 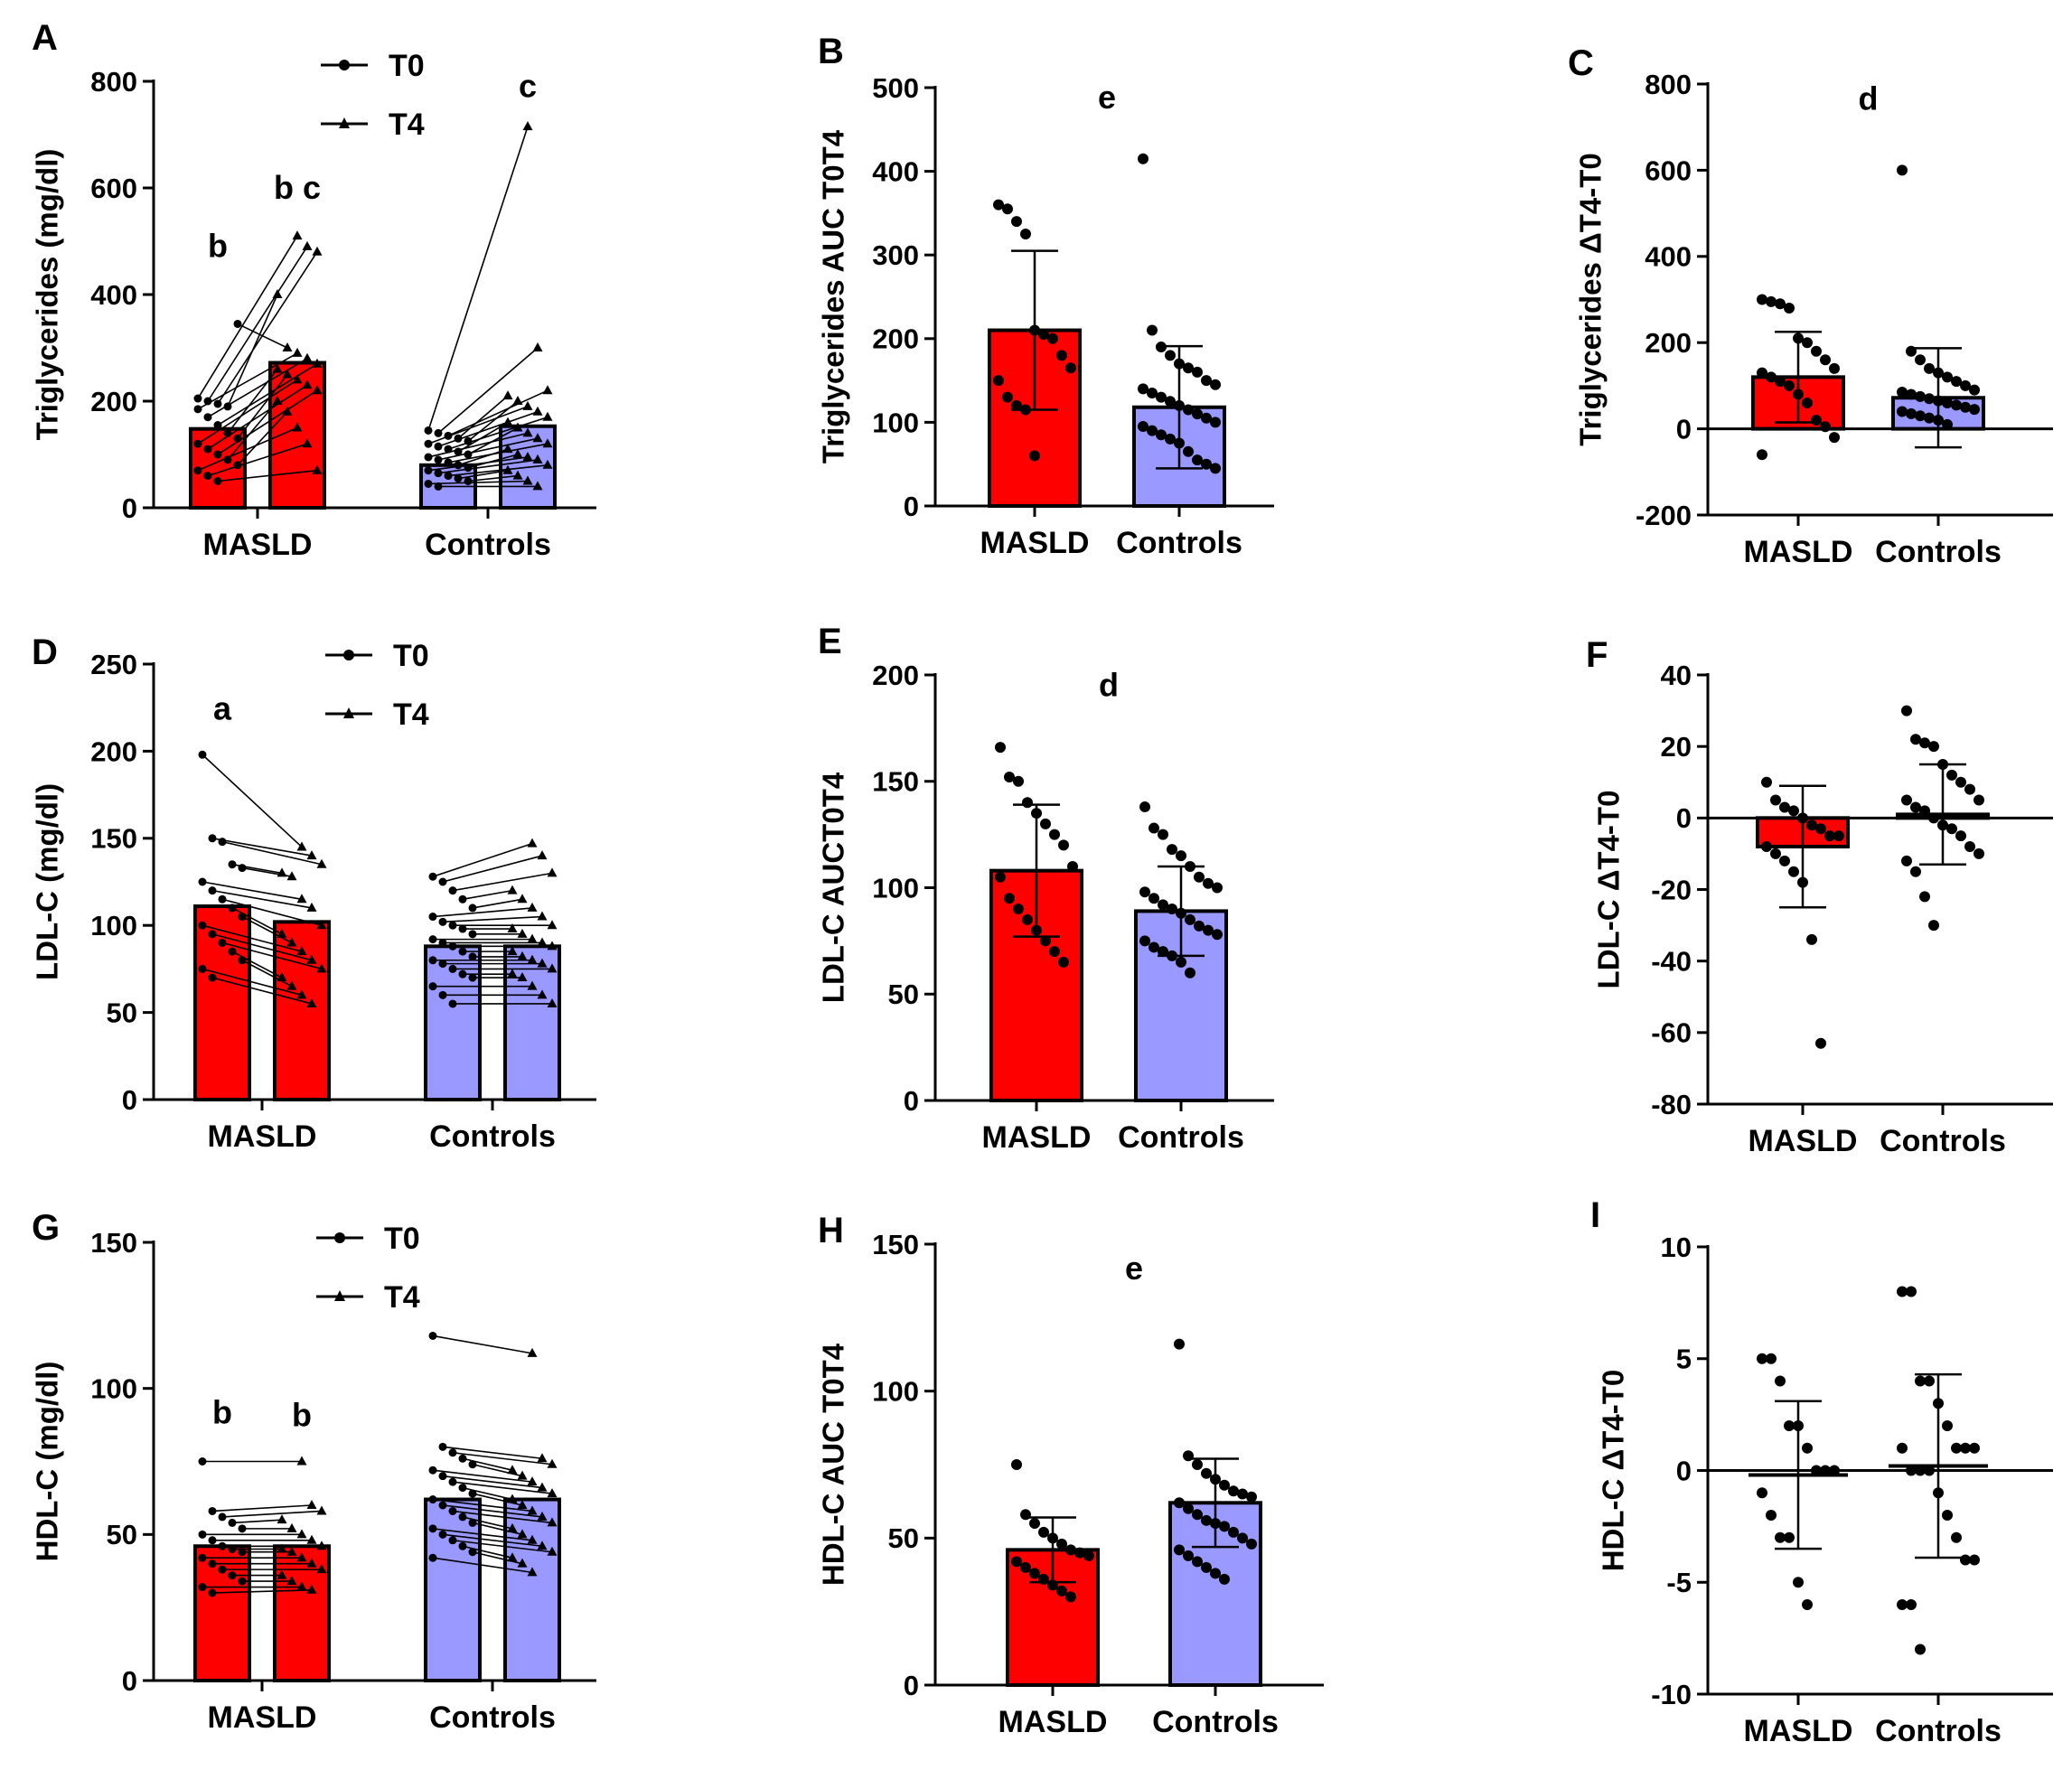 What do you see at coordinates (411, 715) in the screenshot?
I see `legend-entry: T4` at bounding box center [411, 715].